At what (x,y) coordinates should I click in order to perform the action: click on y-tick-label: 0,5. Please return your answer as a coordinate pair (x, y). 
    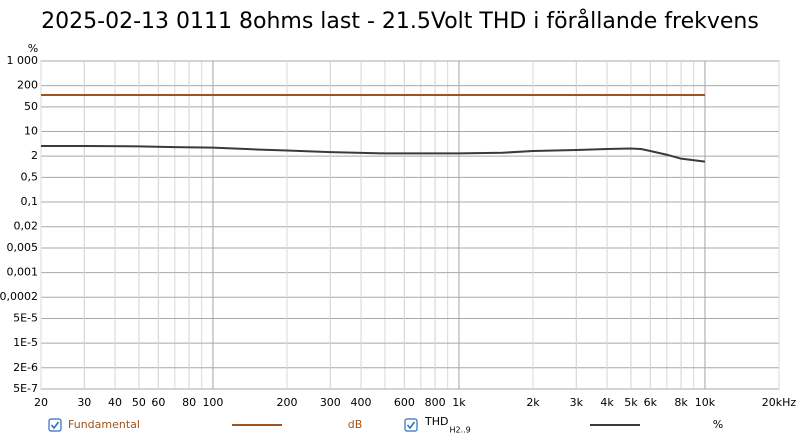
    Looking at the image, I should click on (30, 176).